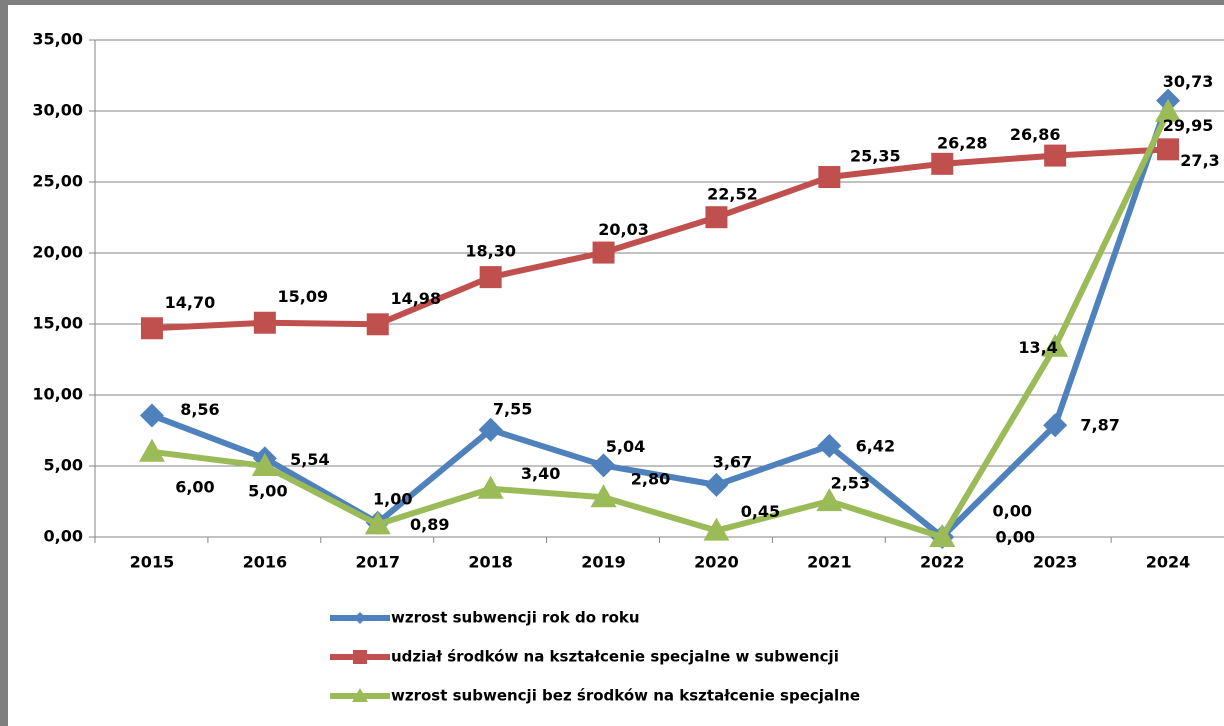 The height and width of the screenshot is (726, 1224). What do you see at coordinates (732, 461) in the screenshot?
I see `data-label: 3,67` at bounding box center [732, 461].